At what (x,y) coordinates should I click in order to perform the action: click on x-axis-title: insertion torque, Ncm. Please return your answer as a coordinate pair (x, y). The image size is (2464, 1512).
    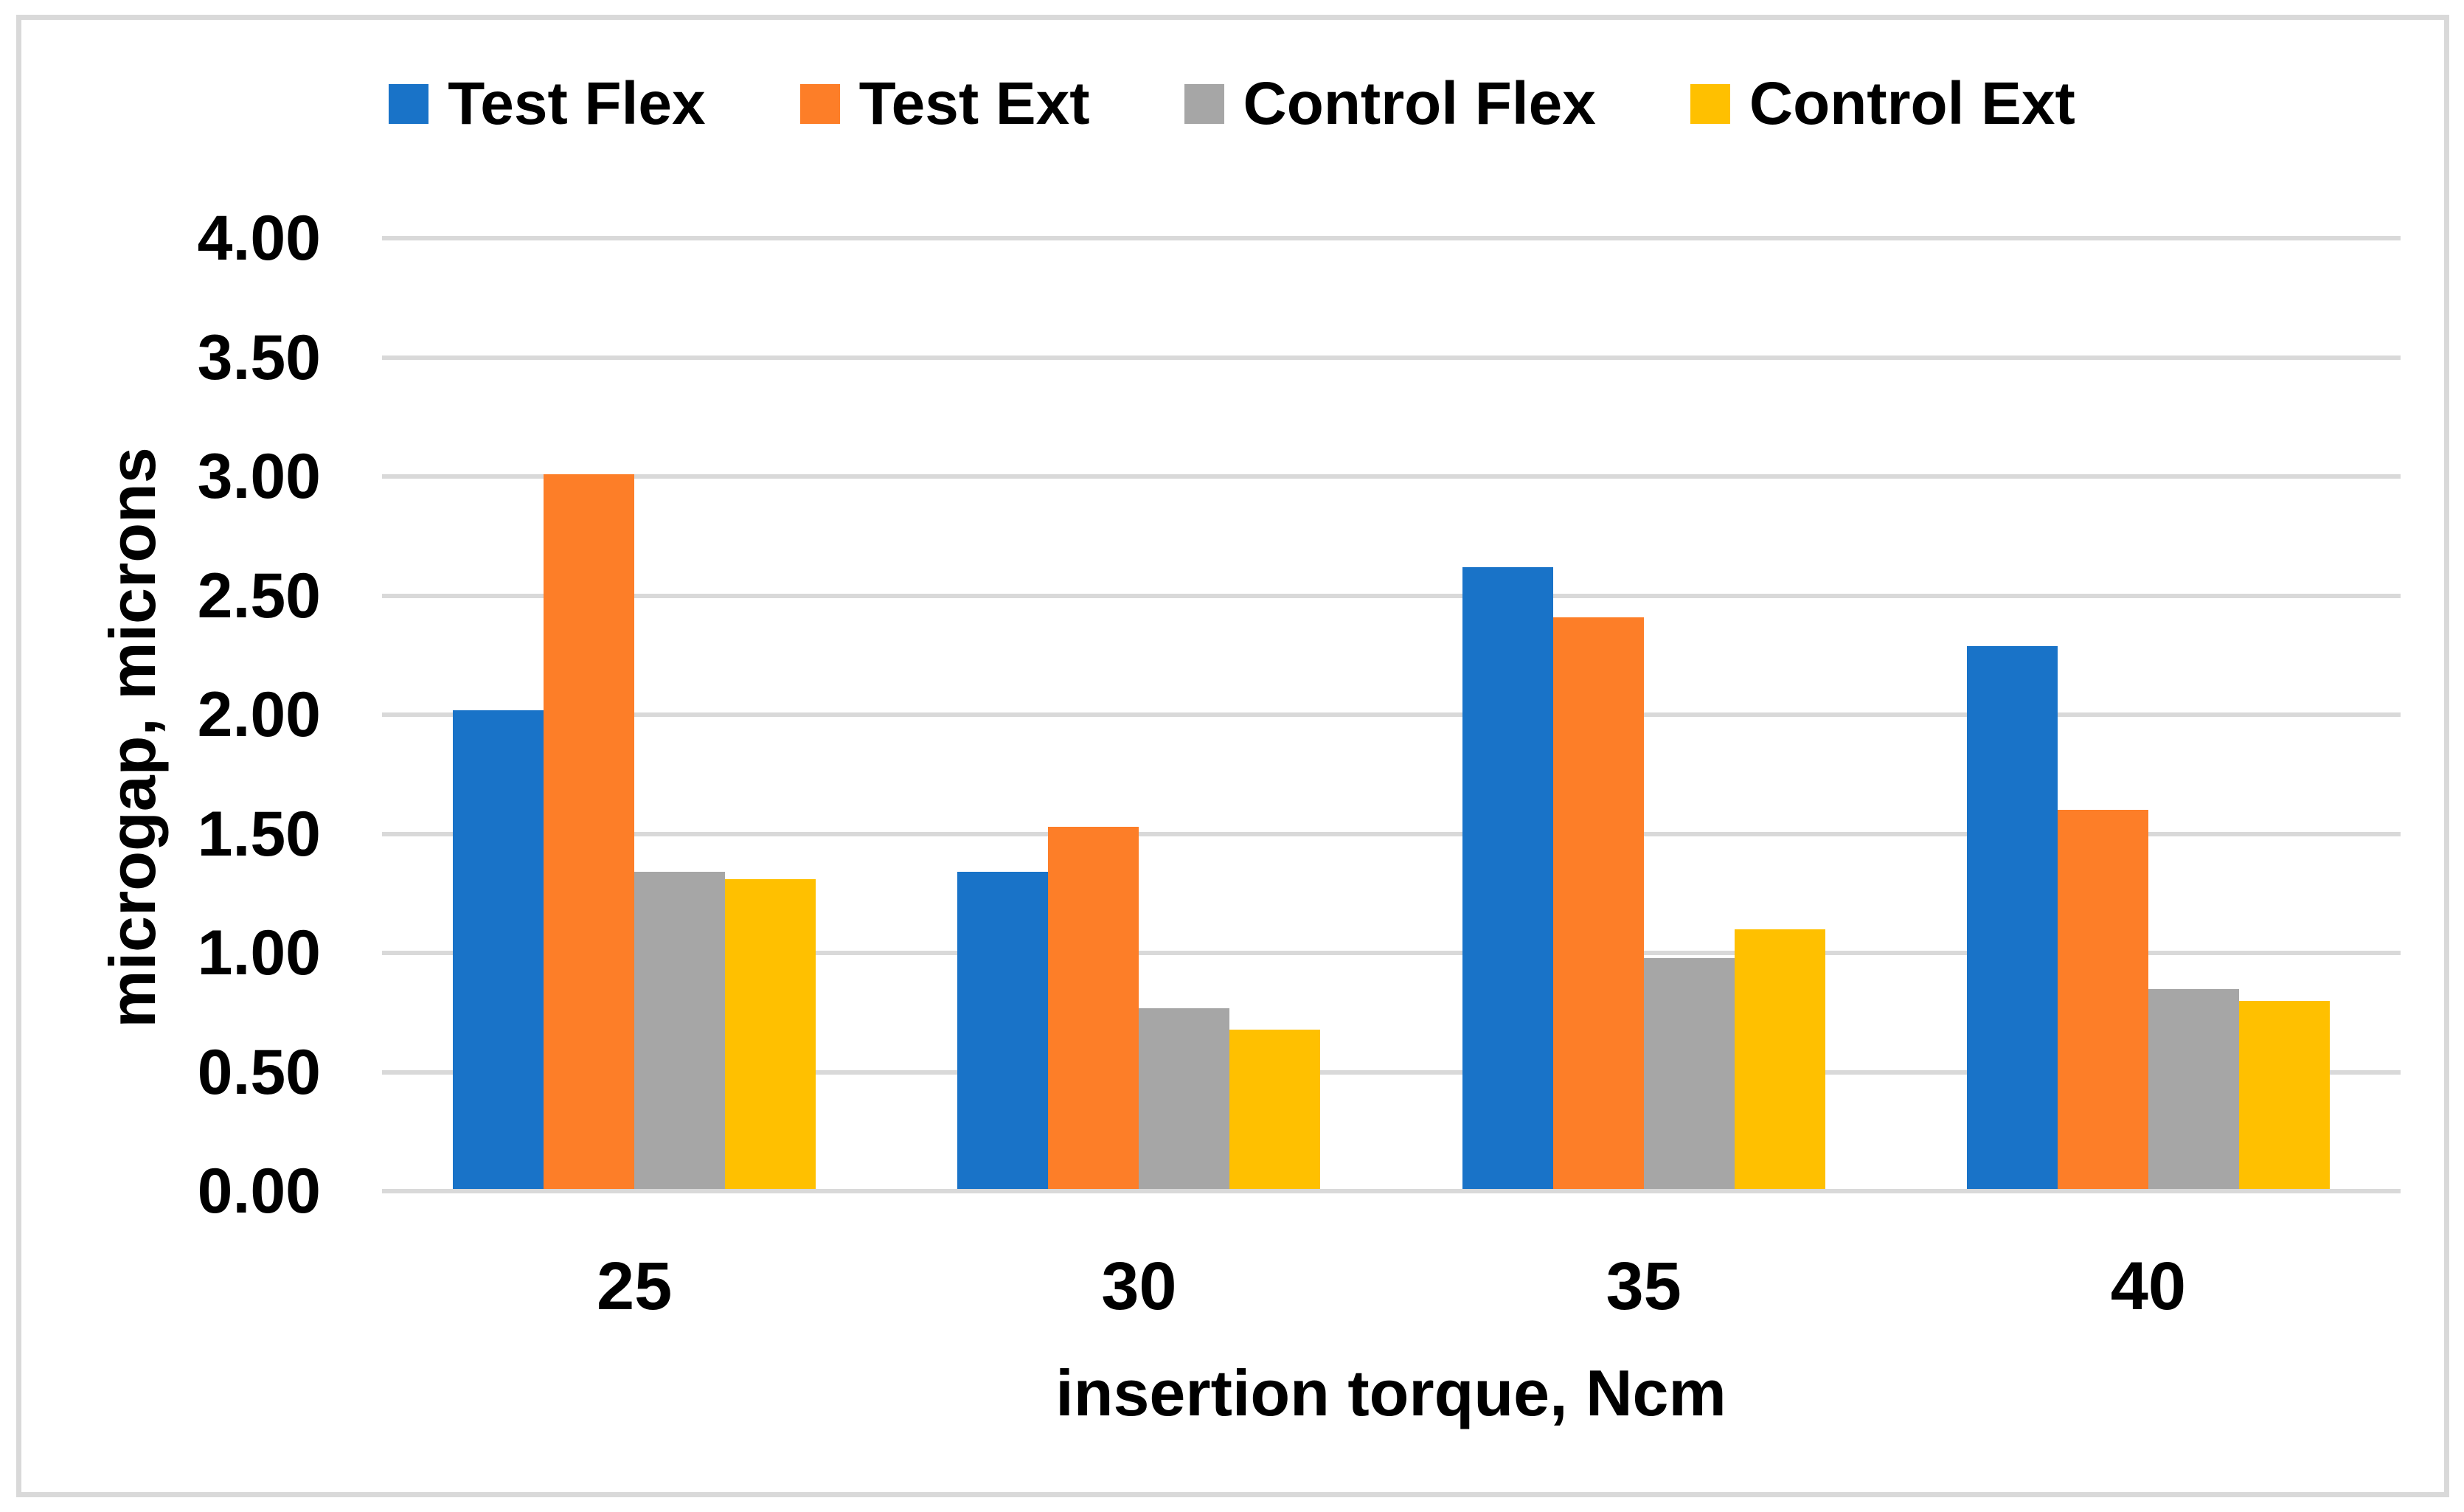
    Looking at the image, I should click on (1390, 1392).